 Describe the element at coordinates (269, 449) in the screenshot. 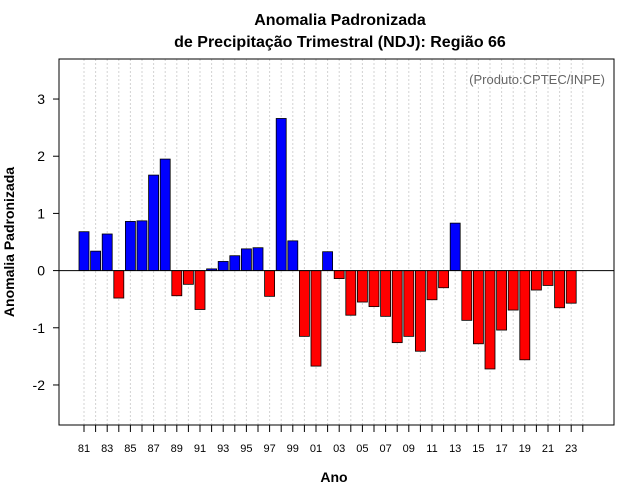

I see `x-tick-label: 97` at that location.